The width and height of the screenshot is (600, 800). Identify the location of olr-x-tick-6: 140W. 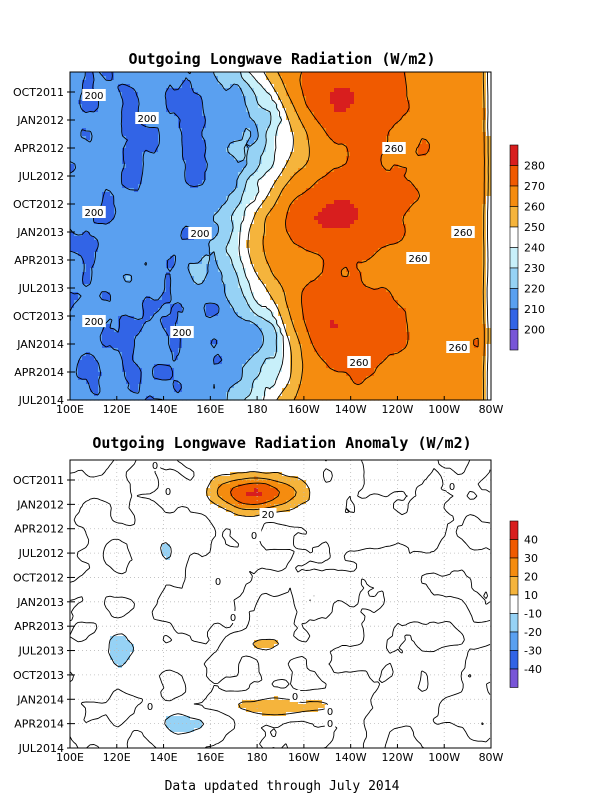
(351, 409).